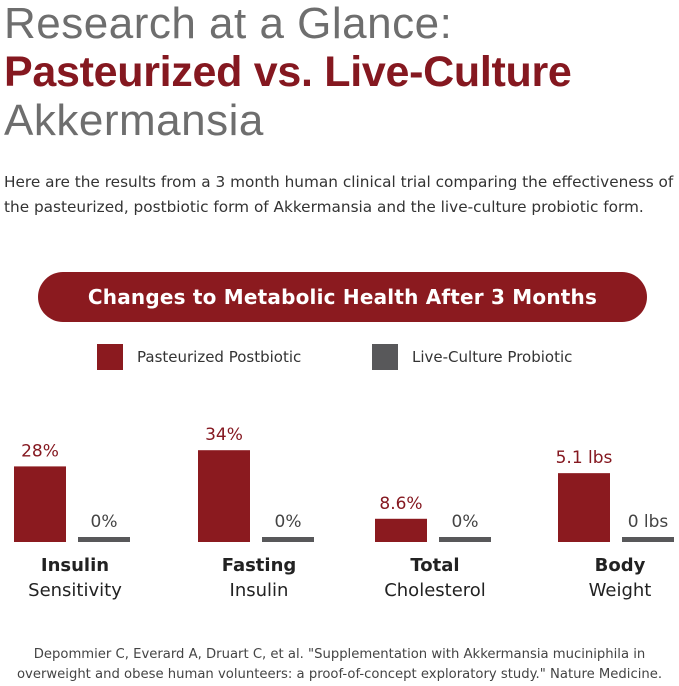 Image resolution: width=679 pixels, height=686 pixels. Describe the element at coordinates (401, 530) in the screenshot. I see `bar-pasteurized-postbiotic-total-cholesterol` at that location.